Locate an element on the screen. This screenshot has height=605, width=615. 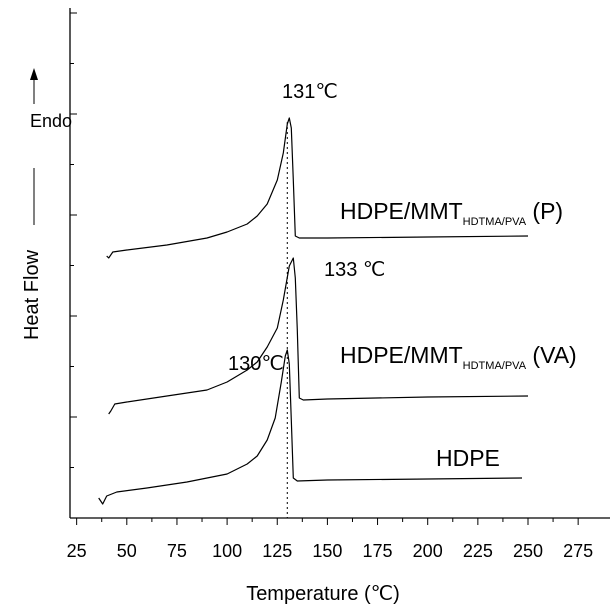
x-axis-title: Temperature (℃) is located at coordinates (323, 594).